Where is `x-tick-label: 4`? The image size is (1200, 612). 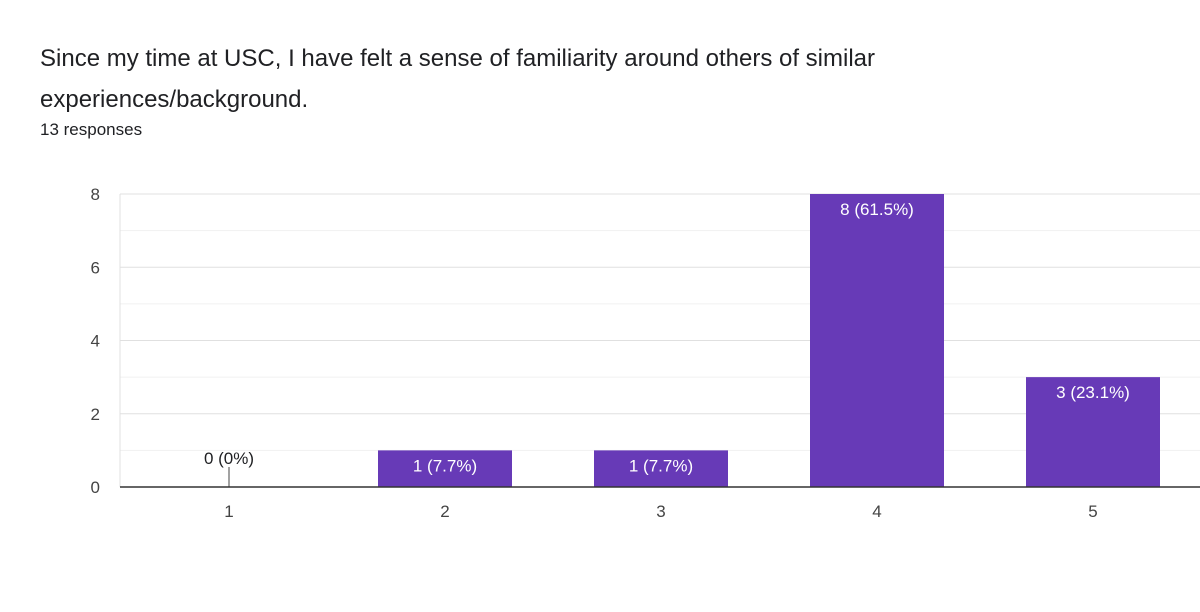 x-tick-label: 4 is located at coordinates (876, 511).